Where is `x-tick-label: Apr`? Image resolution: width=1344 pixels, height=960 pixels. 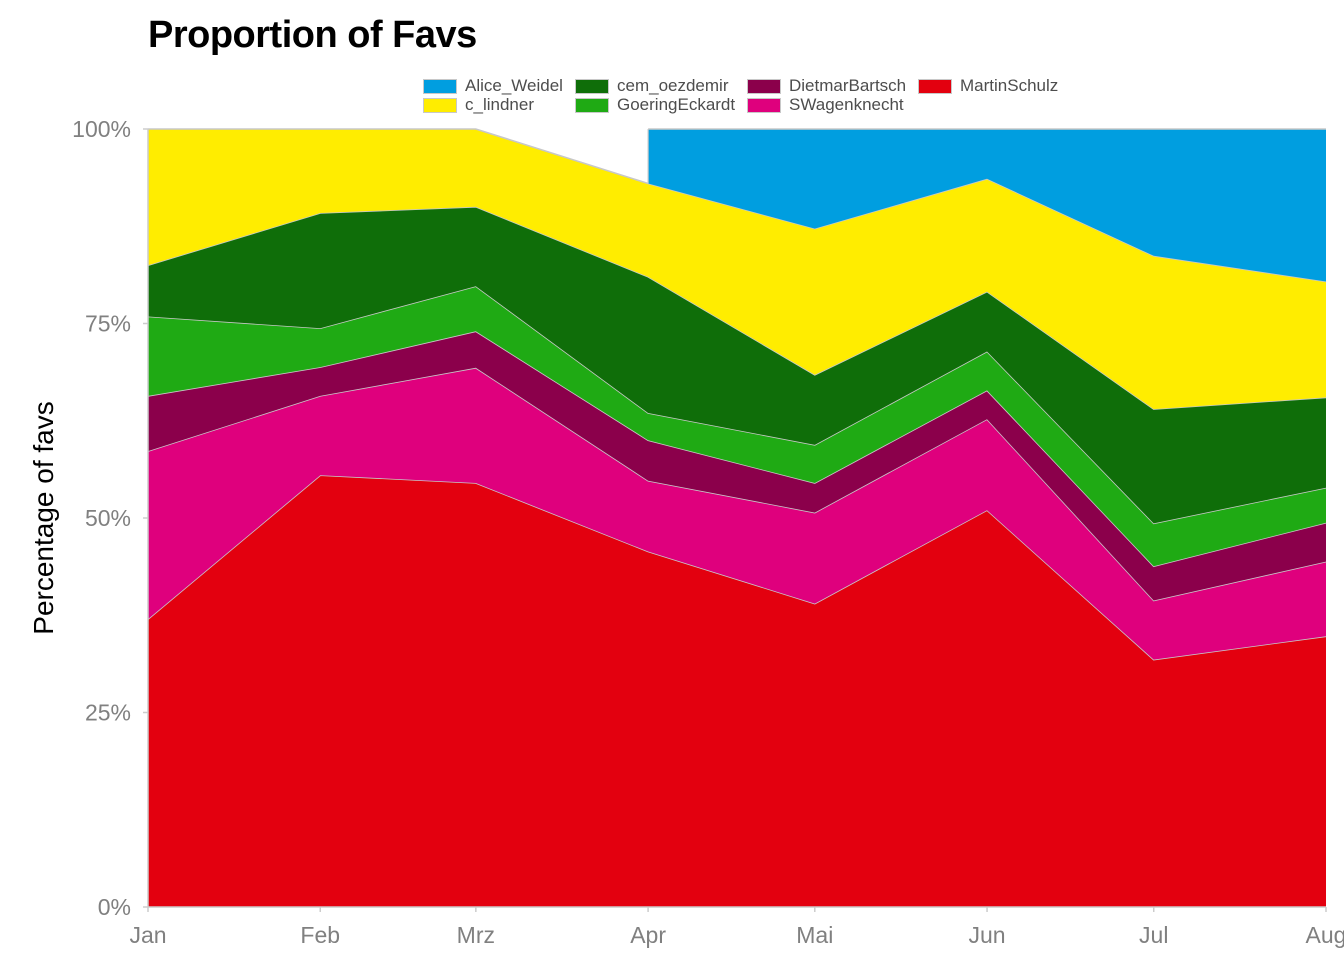
x-tick-label: Apr is located at coordinates (648, 935).